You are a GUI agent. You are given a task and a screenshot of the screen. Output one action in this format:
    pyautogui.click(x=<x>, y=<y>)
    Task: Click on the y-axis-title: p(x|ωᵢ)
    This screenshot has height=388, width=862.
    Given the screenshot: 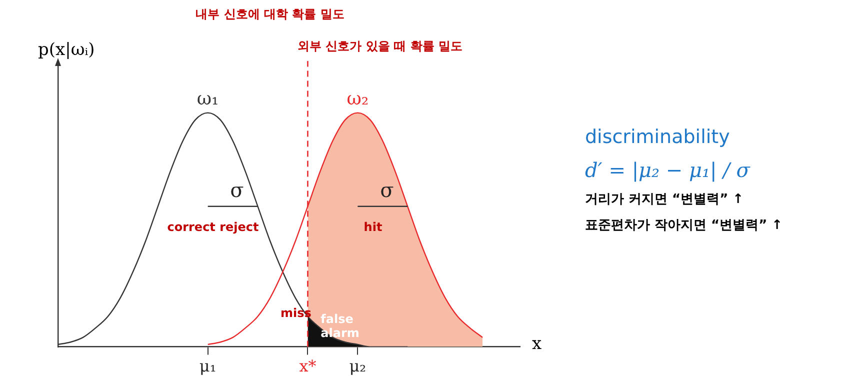 What is the action you would take?
    pyautogui.click(x=66, y=50)
    